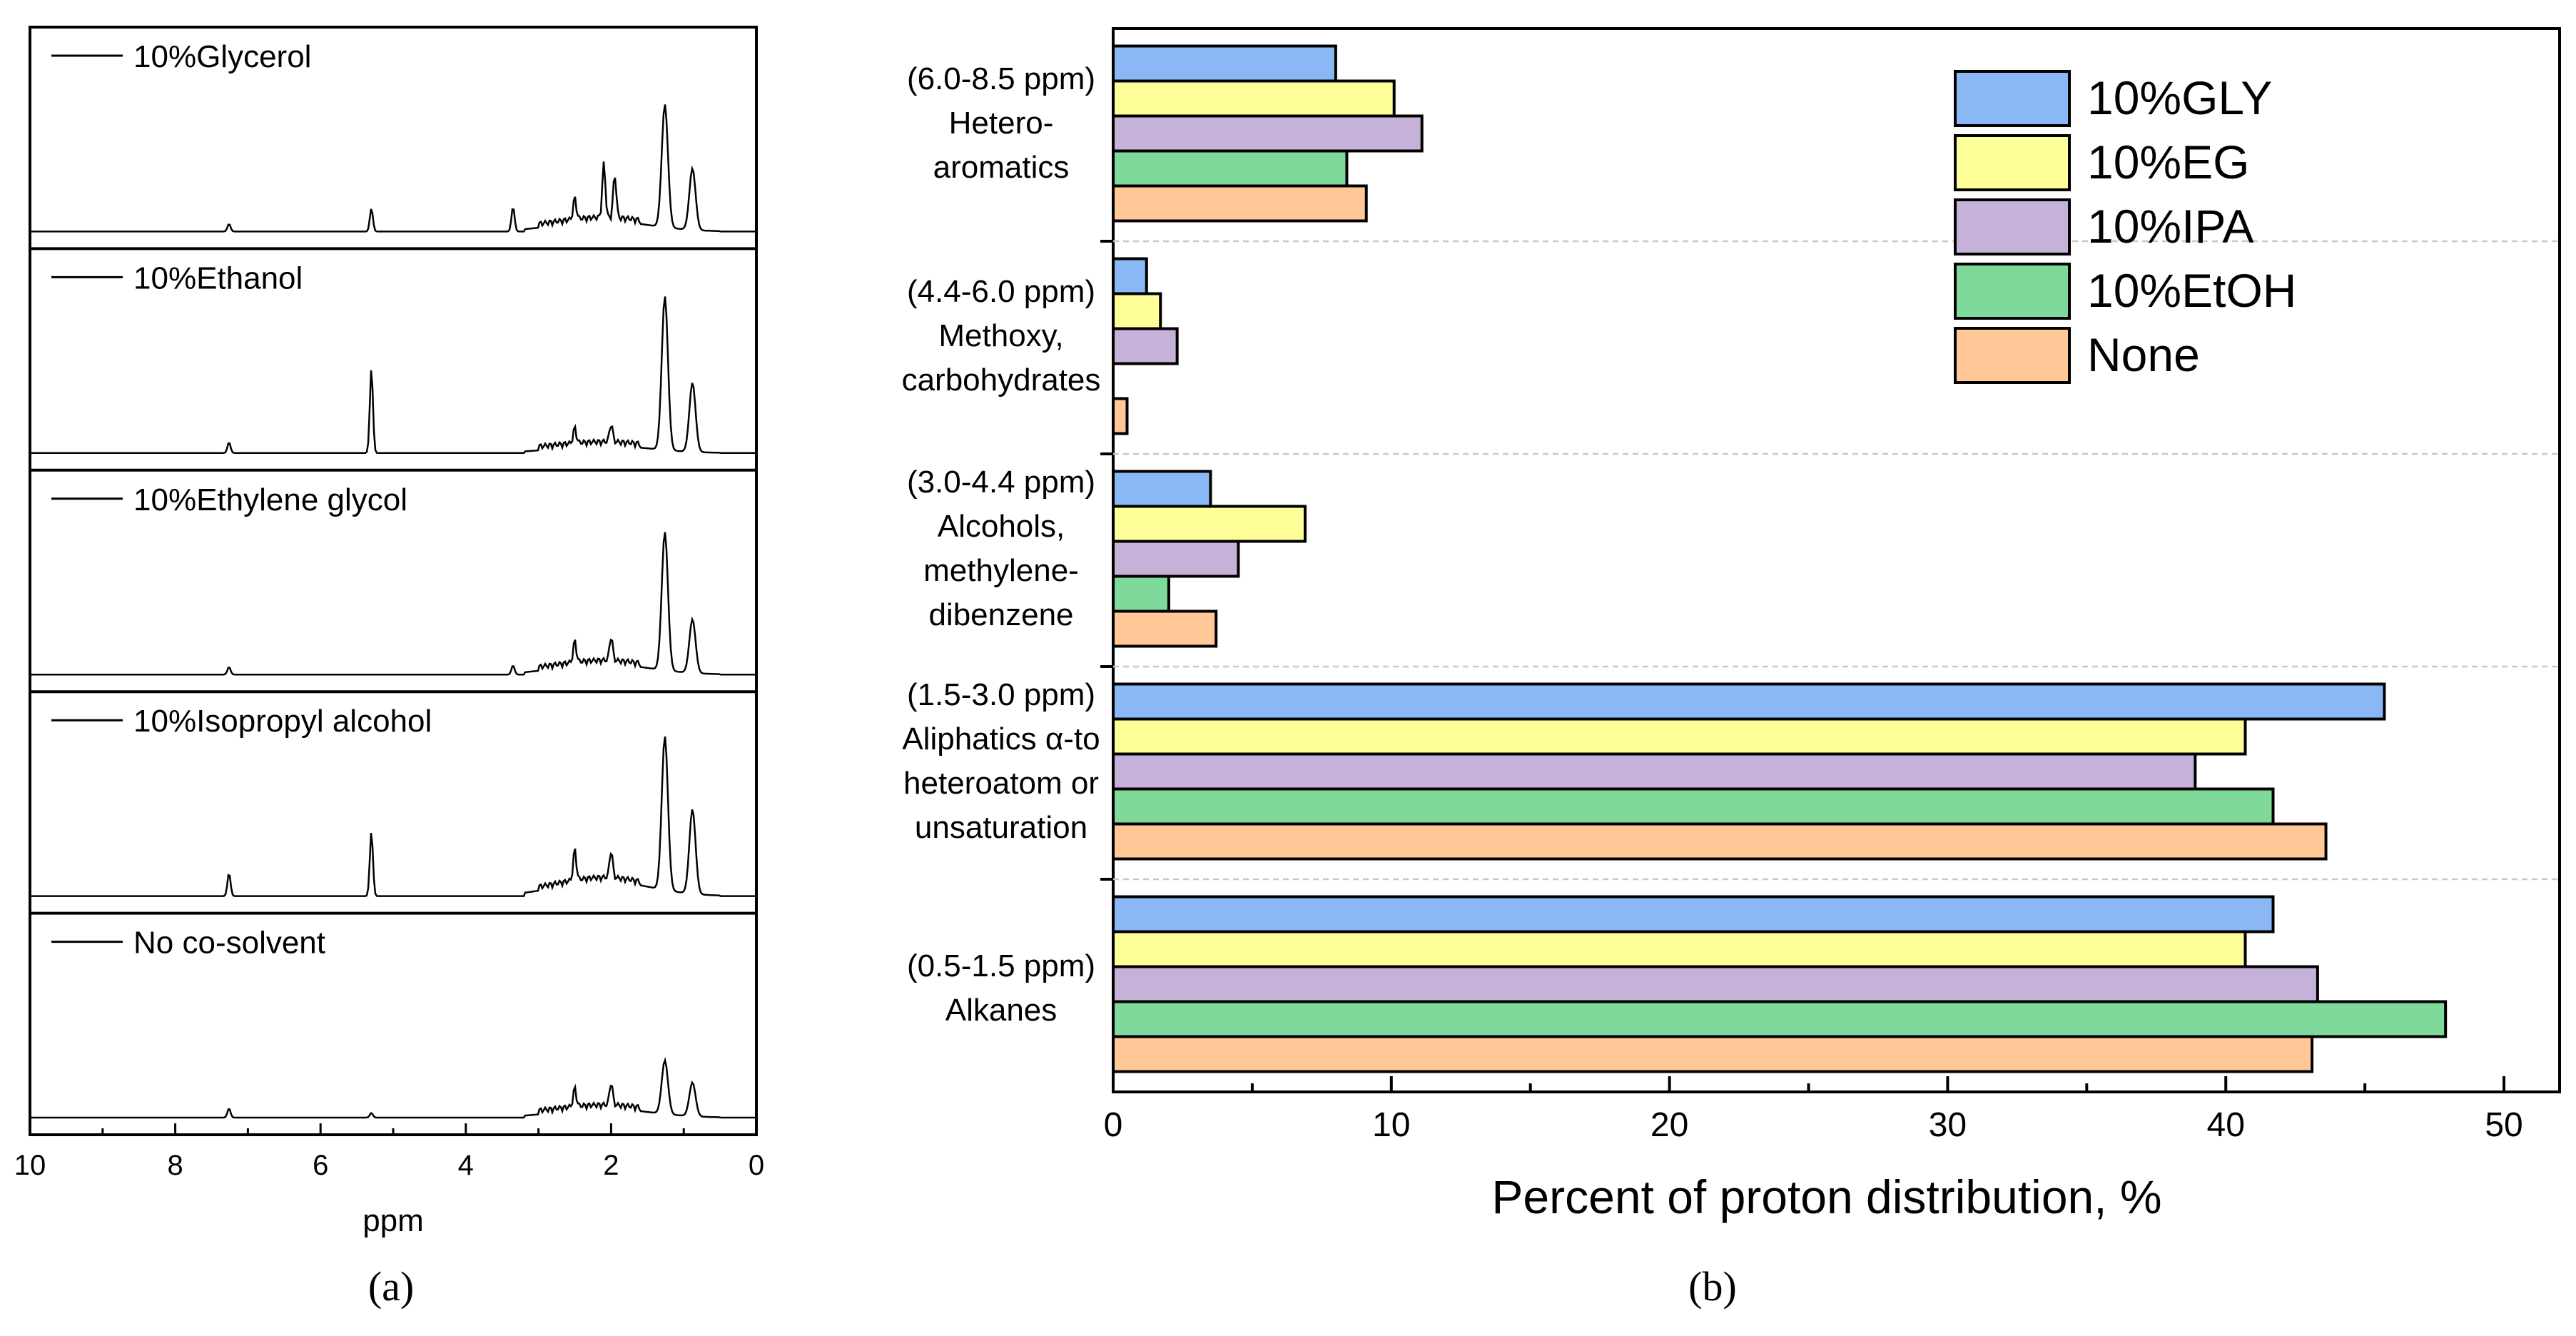 The height and width of the screenshot is (1336, 2576). Describe the element at coordinates (1391, 1125) in the screenshot. I see `bar-x-tick-label: 10` at that location.